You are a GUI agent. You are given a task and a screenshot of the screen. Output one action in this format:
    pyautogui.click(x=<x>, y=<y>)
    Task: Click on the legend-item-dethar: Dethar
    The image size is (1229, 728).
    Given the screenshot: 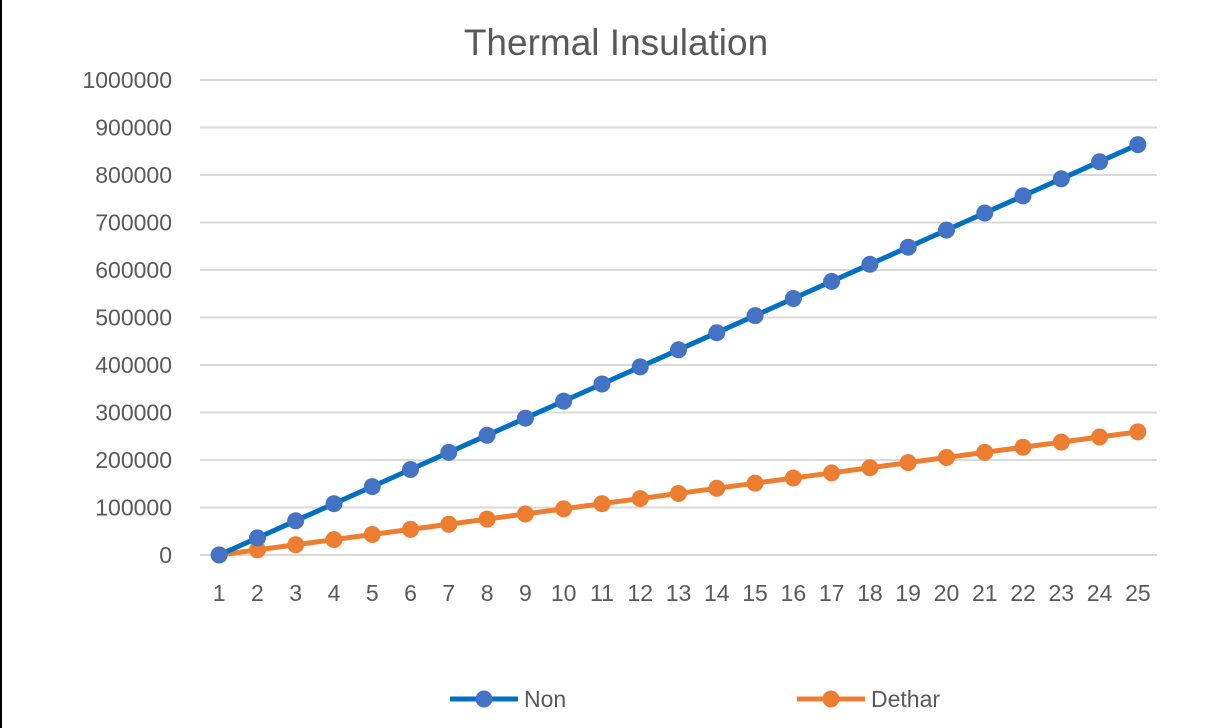 What is the action you would take?
    pyautogui.click(x=868, y=699)
    